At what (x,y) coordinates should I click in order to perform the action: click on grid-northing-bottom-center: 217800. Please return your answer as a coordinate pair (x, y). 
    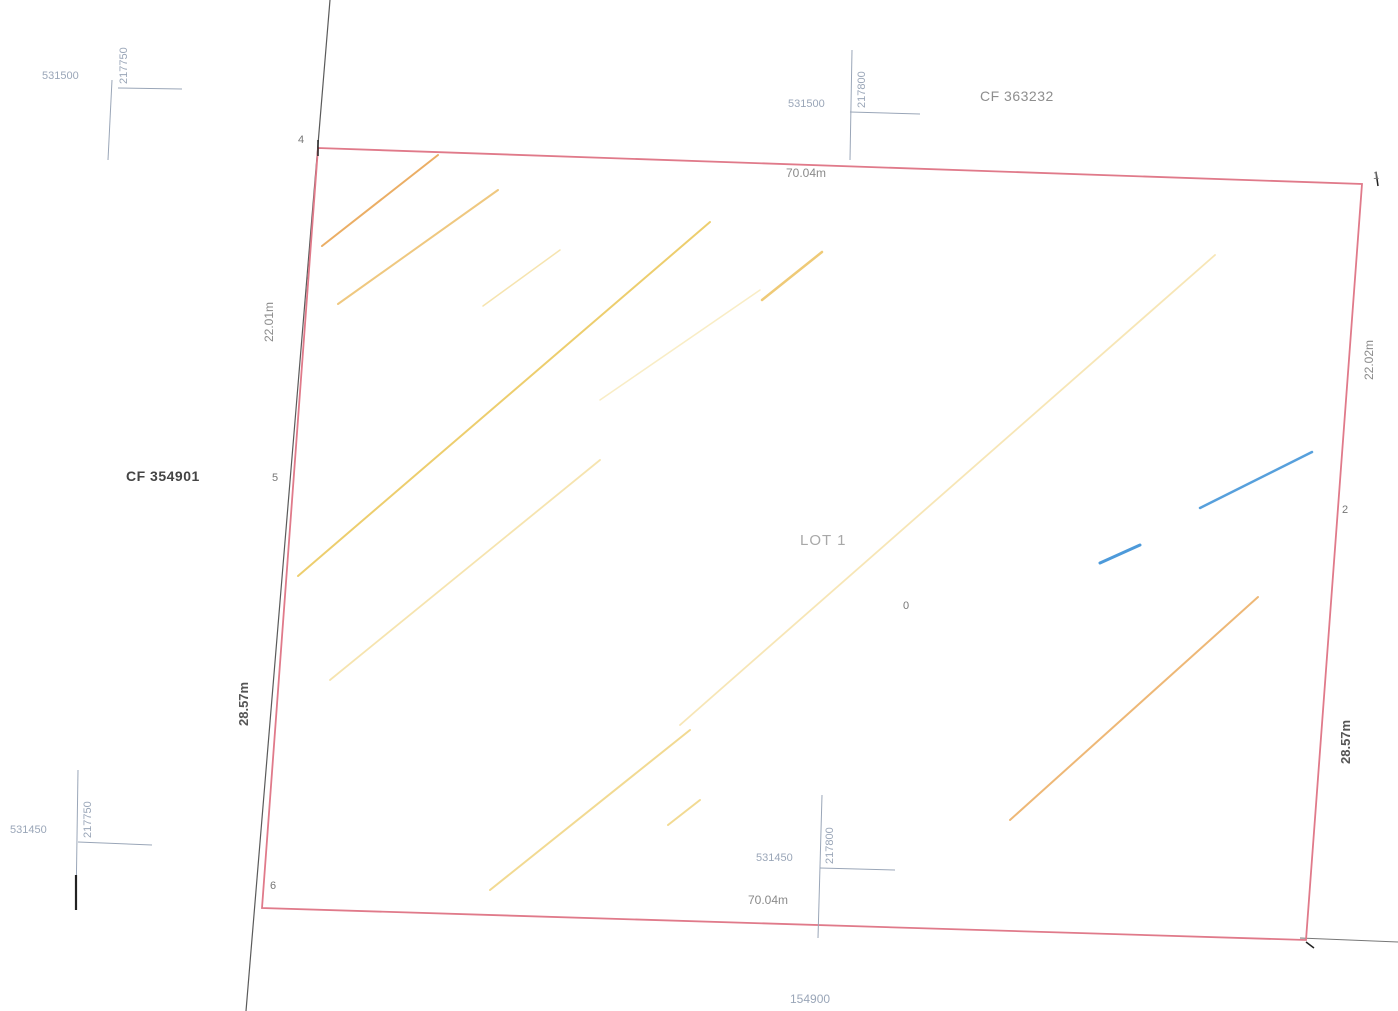
    Looking at the image, I should click on (830, 845).